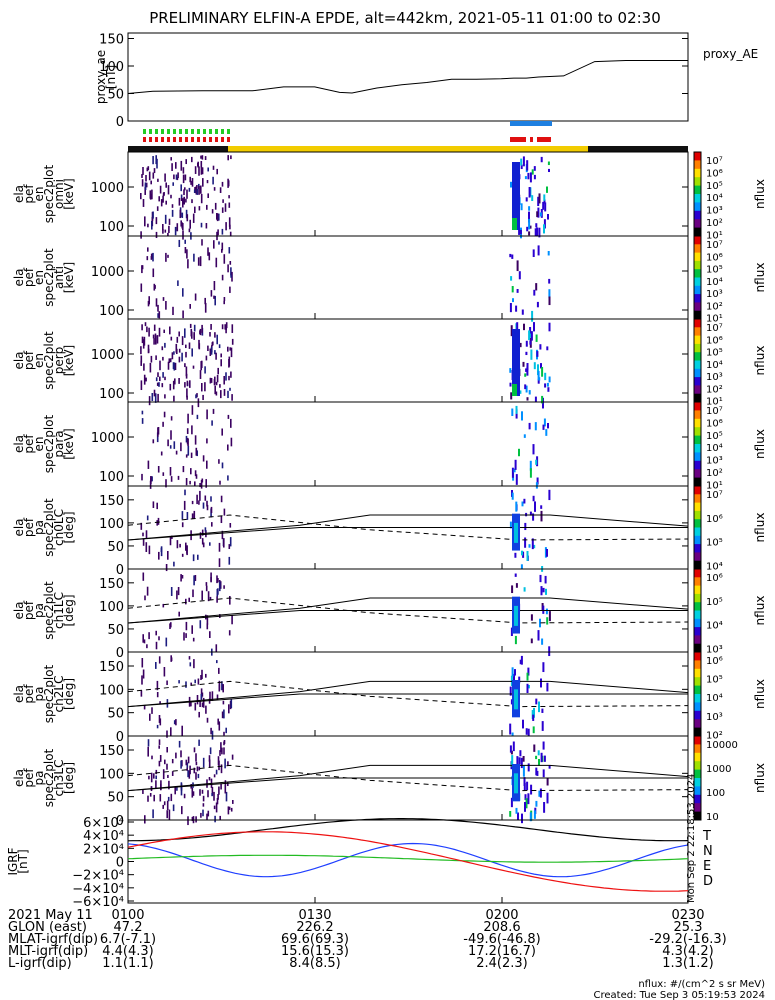 This screenshot has width=775, height=1000. Describe the element at coordinates (228, 139) in the screenshot. I see `epd-indicator-red` at that location.